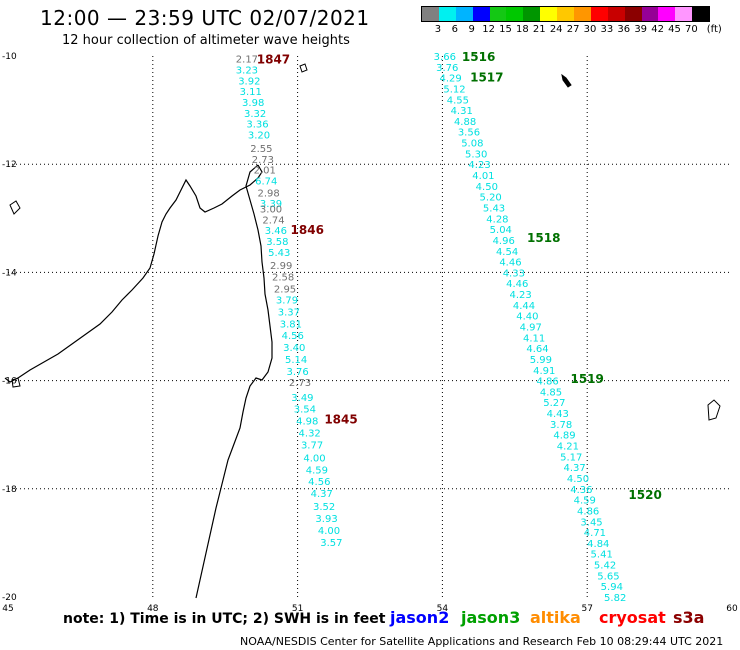  I want to click on swh-value: 3.11, so click(251, 92).